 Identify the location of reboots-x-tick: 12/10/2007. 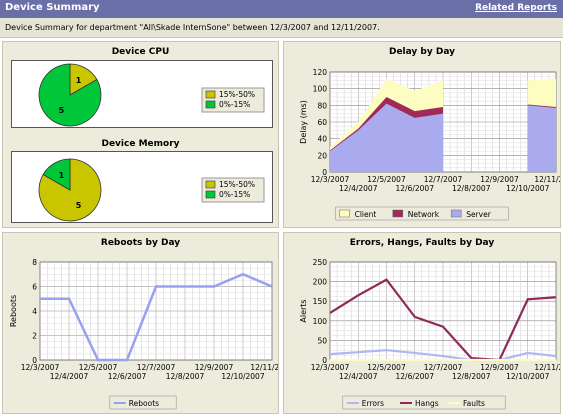
(242, 376).